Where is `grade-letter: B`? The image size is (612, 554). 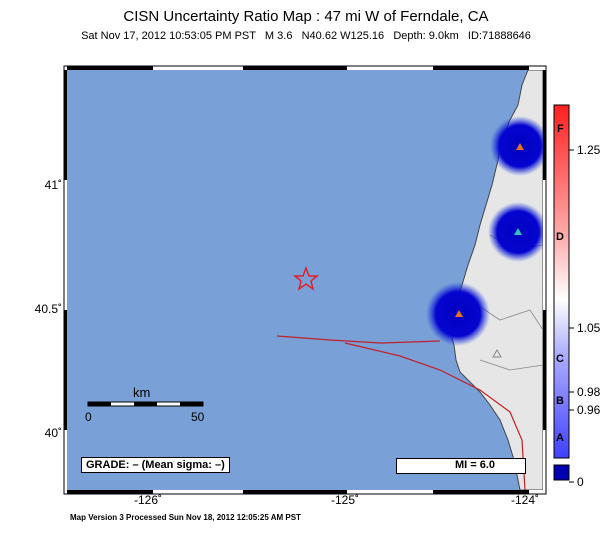 grade-letter: B is located at coordinates (560, 401).